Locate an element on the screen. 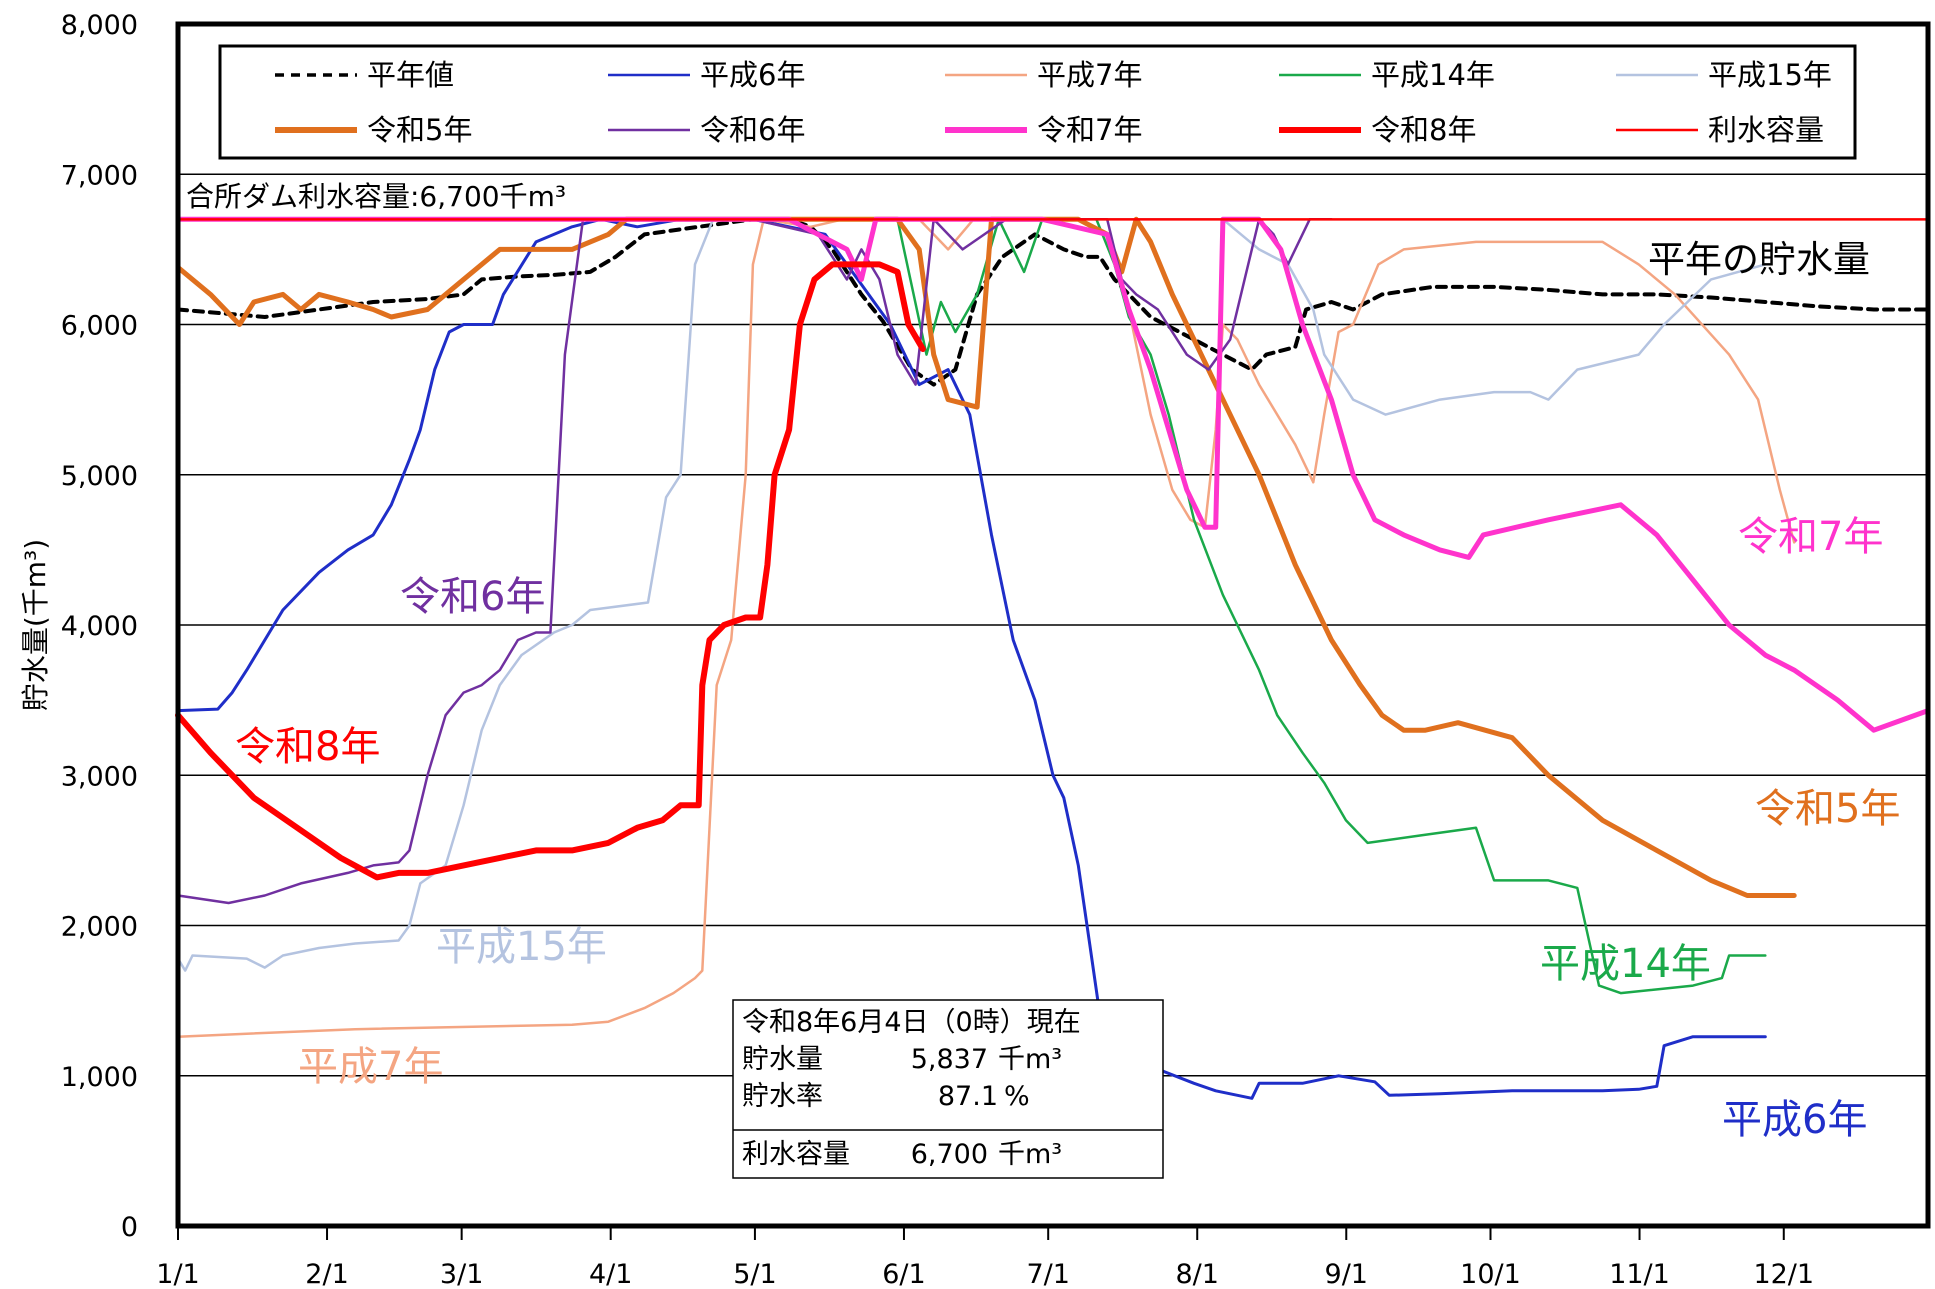 The height and width of the screenshot is (1289, 1935). line-label: 令和5年 is located at coordinates (1827, 809).